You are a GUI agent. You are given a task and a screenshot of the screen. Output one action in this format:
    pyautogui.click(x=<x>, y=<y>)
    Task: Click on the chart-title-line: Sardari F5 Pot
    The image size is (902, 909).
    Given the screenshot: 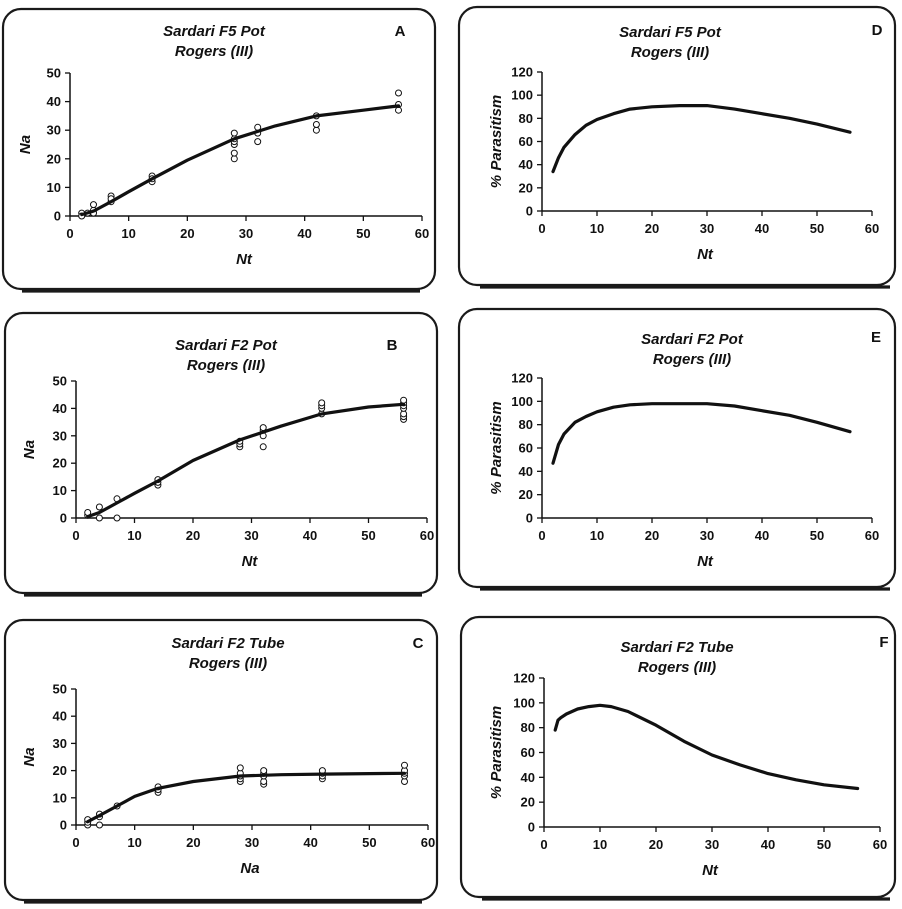 What is the action you would take?
    pyautogui.click(x=670, y=32)
    